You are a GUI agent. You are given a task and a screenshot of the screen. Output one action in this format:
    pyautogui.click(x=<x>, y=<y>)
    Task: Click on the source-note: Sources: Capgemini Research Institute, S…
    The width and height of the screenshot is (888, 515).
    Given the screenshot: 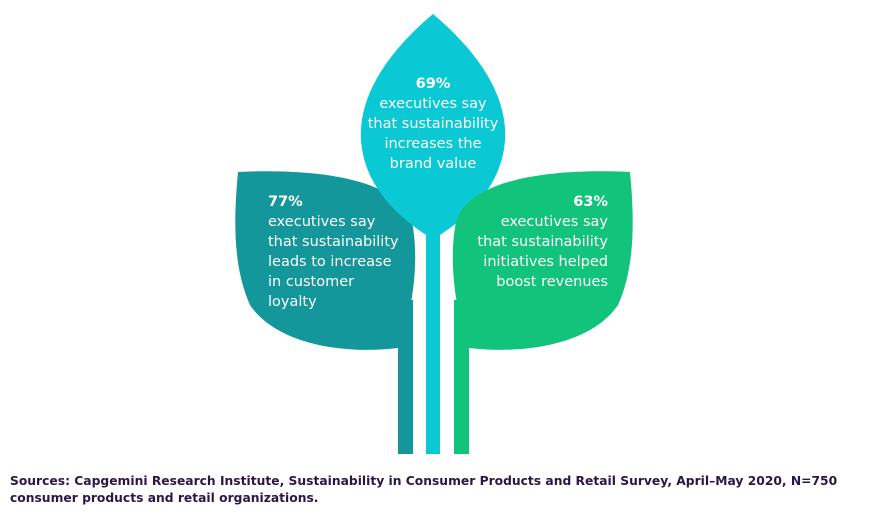 What is the action you would take?
    pyautogui.click(x=424, y=489)
    